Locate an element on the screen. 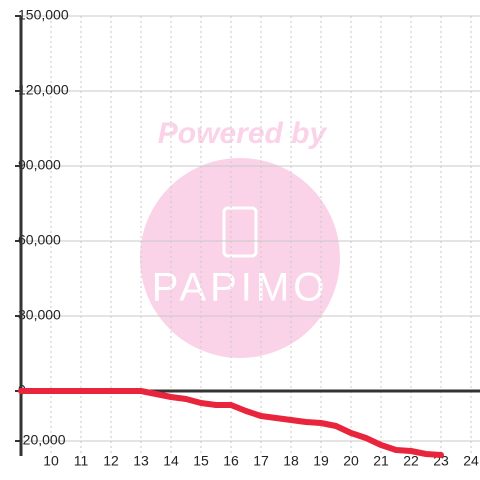 The image size is (480, 480). y-tick-label: 60,000 is located at coordinates (39, 240).